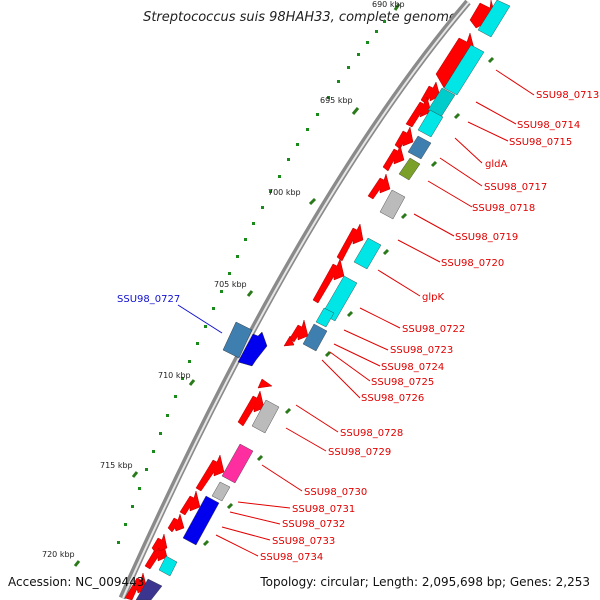 This screenshot has width=600, height=600. What do you see at coordinates (472, 263) in the screenshot?
I see `gene-label-0720: SSU98_0720` at bounding box center [472, 263].